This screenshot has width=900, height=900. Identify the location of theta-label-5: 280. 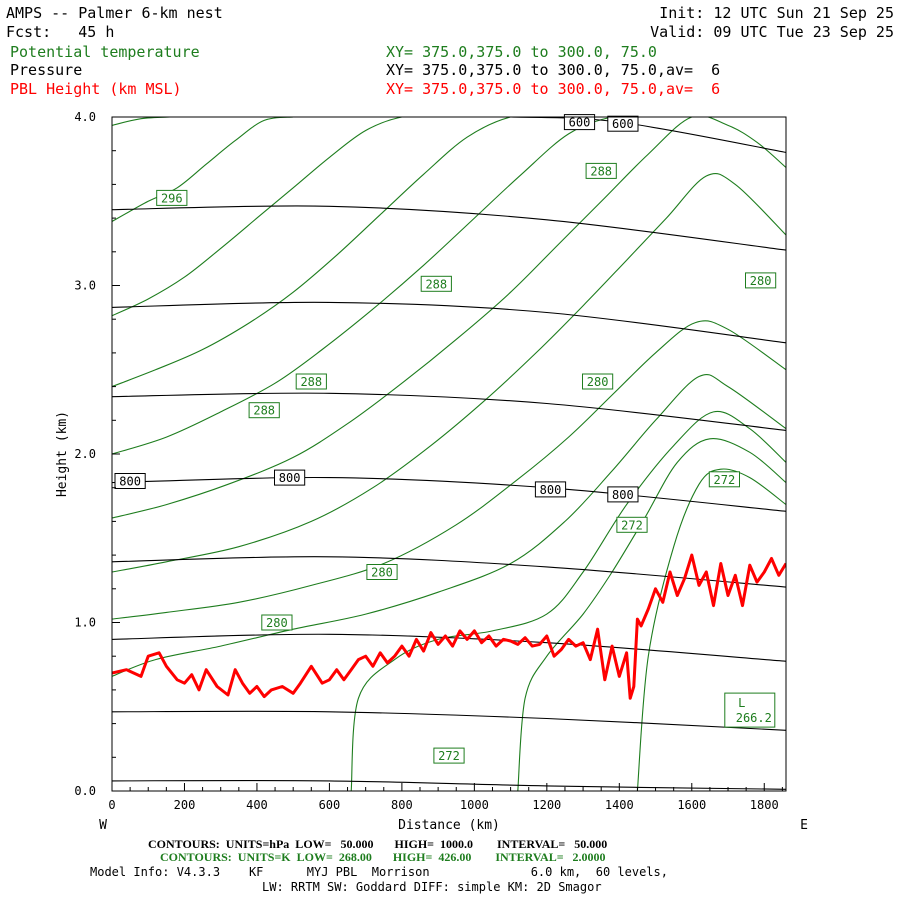
(761, 281).